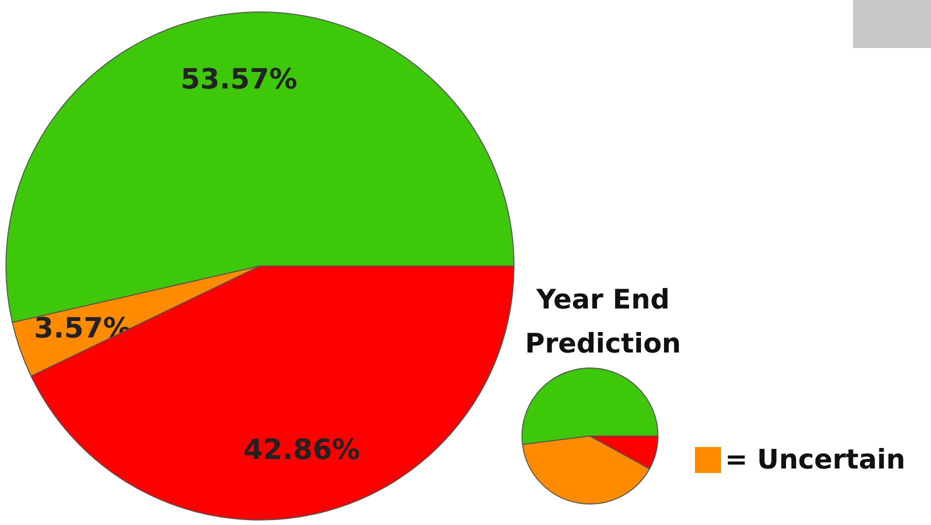 Image resolution: width=931 pixels, height=525 pixels. I want to click on data-label: 53.57%, so click(239, 79).